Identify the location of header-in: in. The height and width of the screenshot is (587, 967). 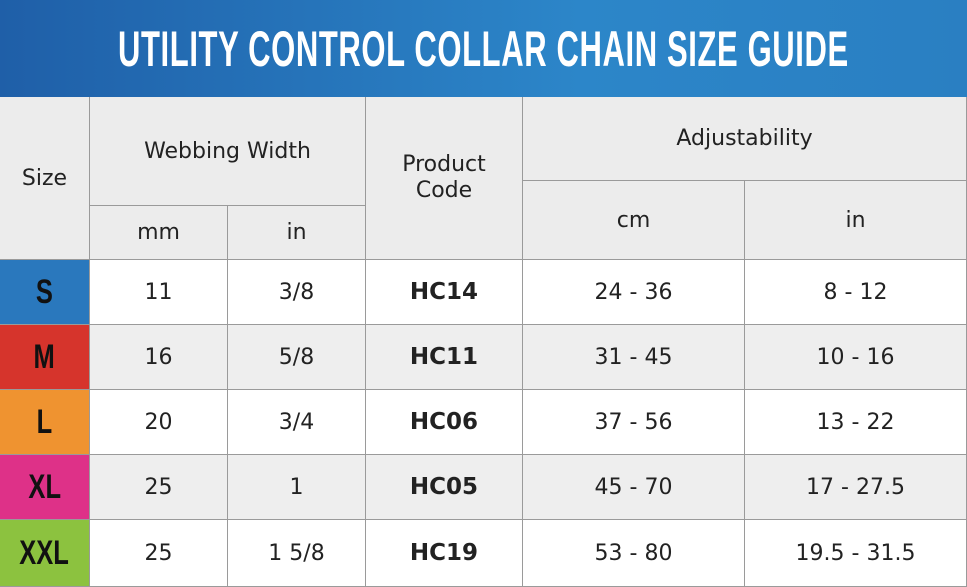
(297, 233).